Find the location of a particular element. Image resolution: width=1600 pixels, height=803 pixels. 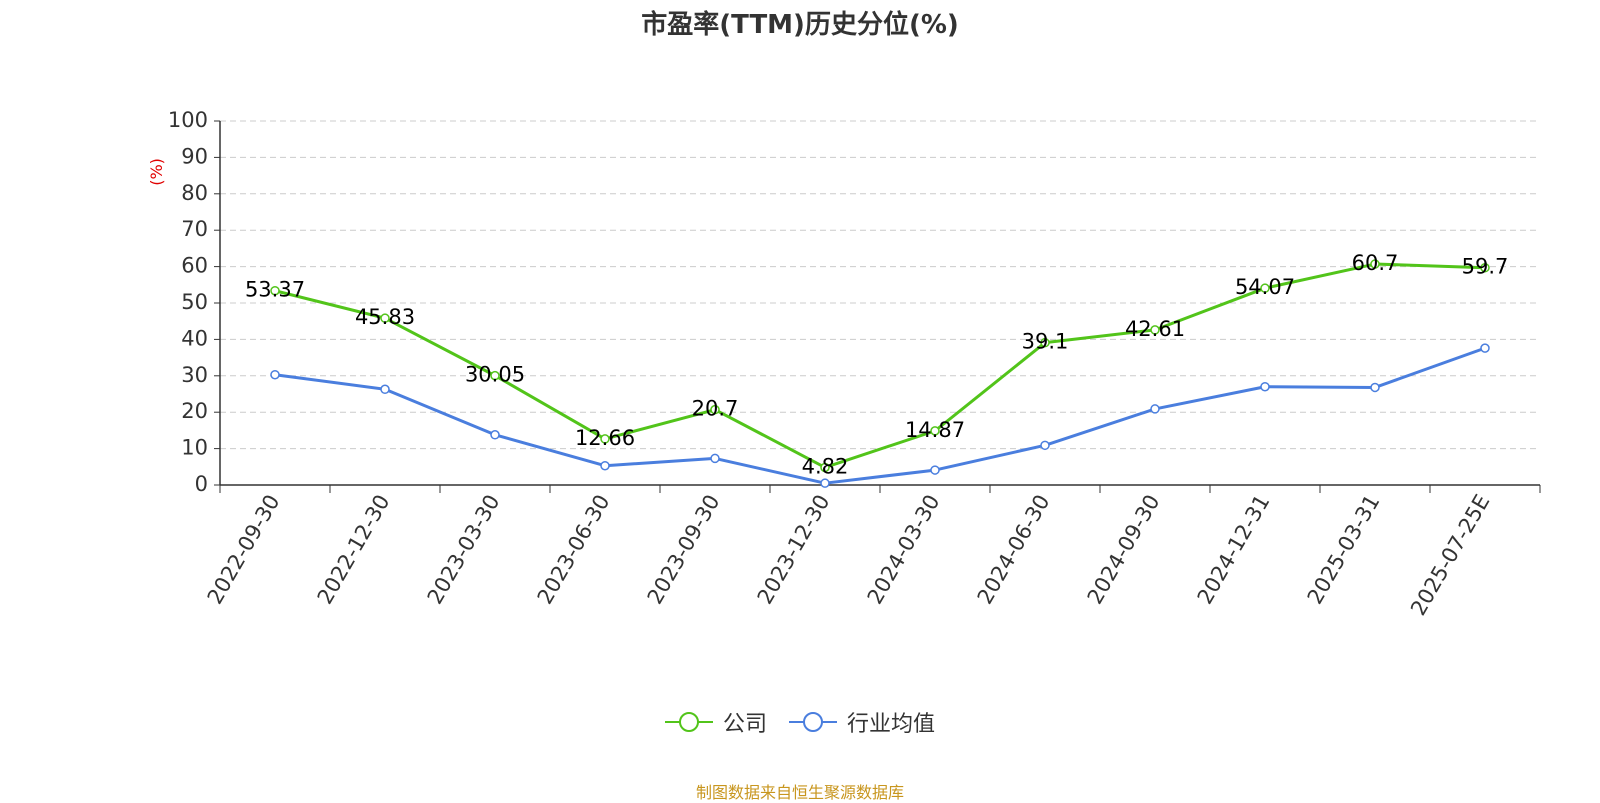

legend-marker-company is located at coordinates (688, 722).